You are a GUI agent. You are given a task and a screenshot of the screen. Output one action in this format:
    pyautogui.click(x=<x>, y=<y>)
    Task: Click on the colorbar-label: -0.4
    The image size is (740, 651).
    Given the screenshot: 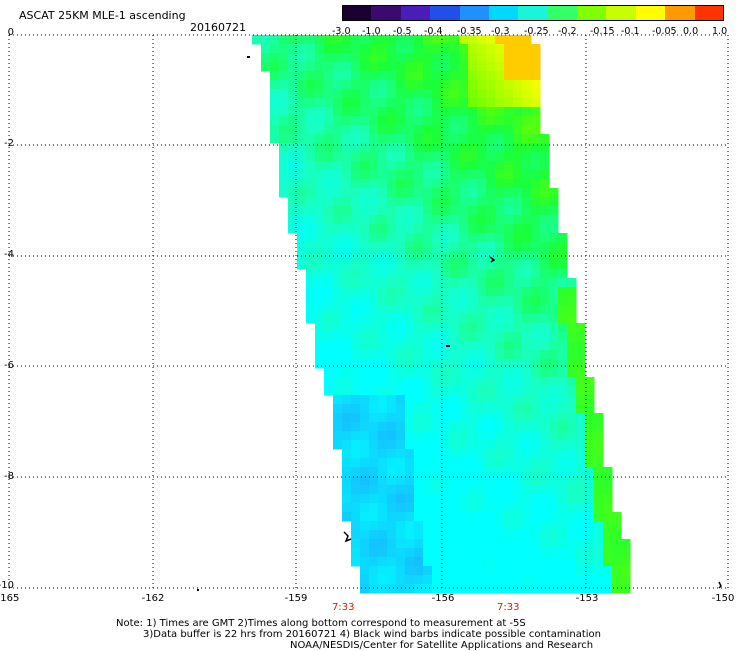 What is the action you would take?
    pyautogui.click(x=433, y=31)
    